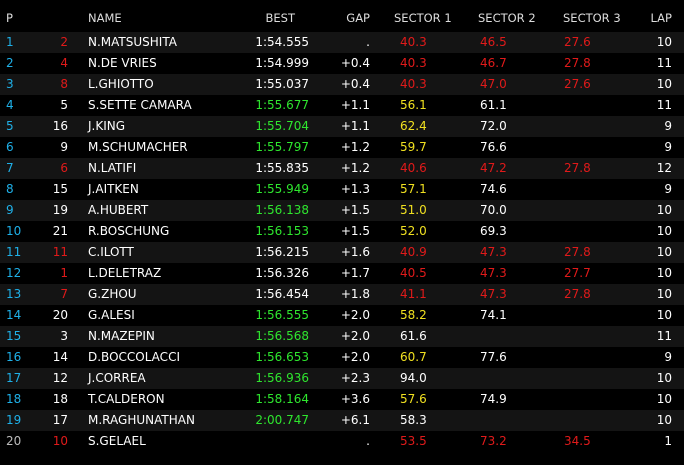 The width and height of the screenshot is (684, 465). What do you see at coordinates (413, 126) in the screenshot?
I see `sector-1-cell: 62.4` at bounding box center [413, 126].